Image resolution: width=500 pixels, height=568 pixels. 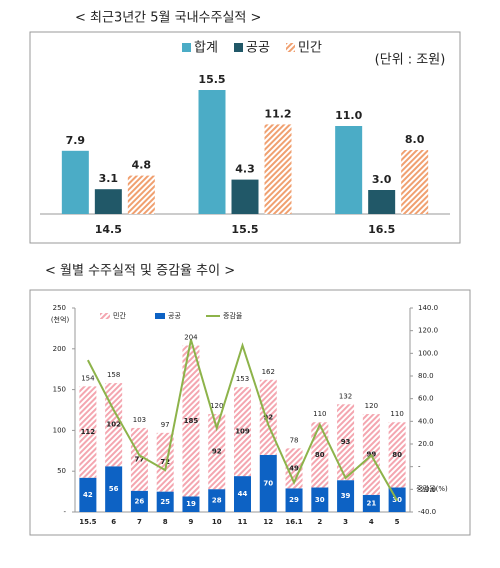 What do you see at coordinates (268, 483) in the screenshot?
I see `value-label: 70` at bounding box center [268, 483].